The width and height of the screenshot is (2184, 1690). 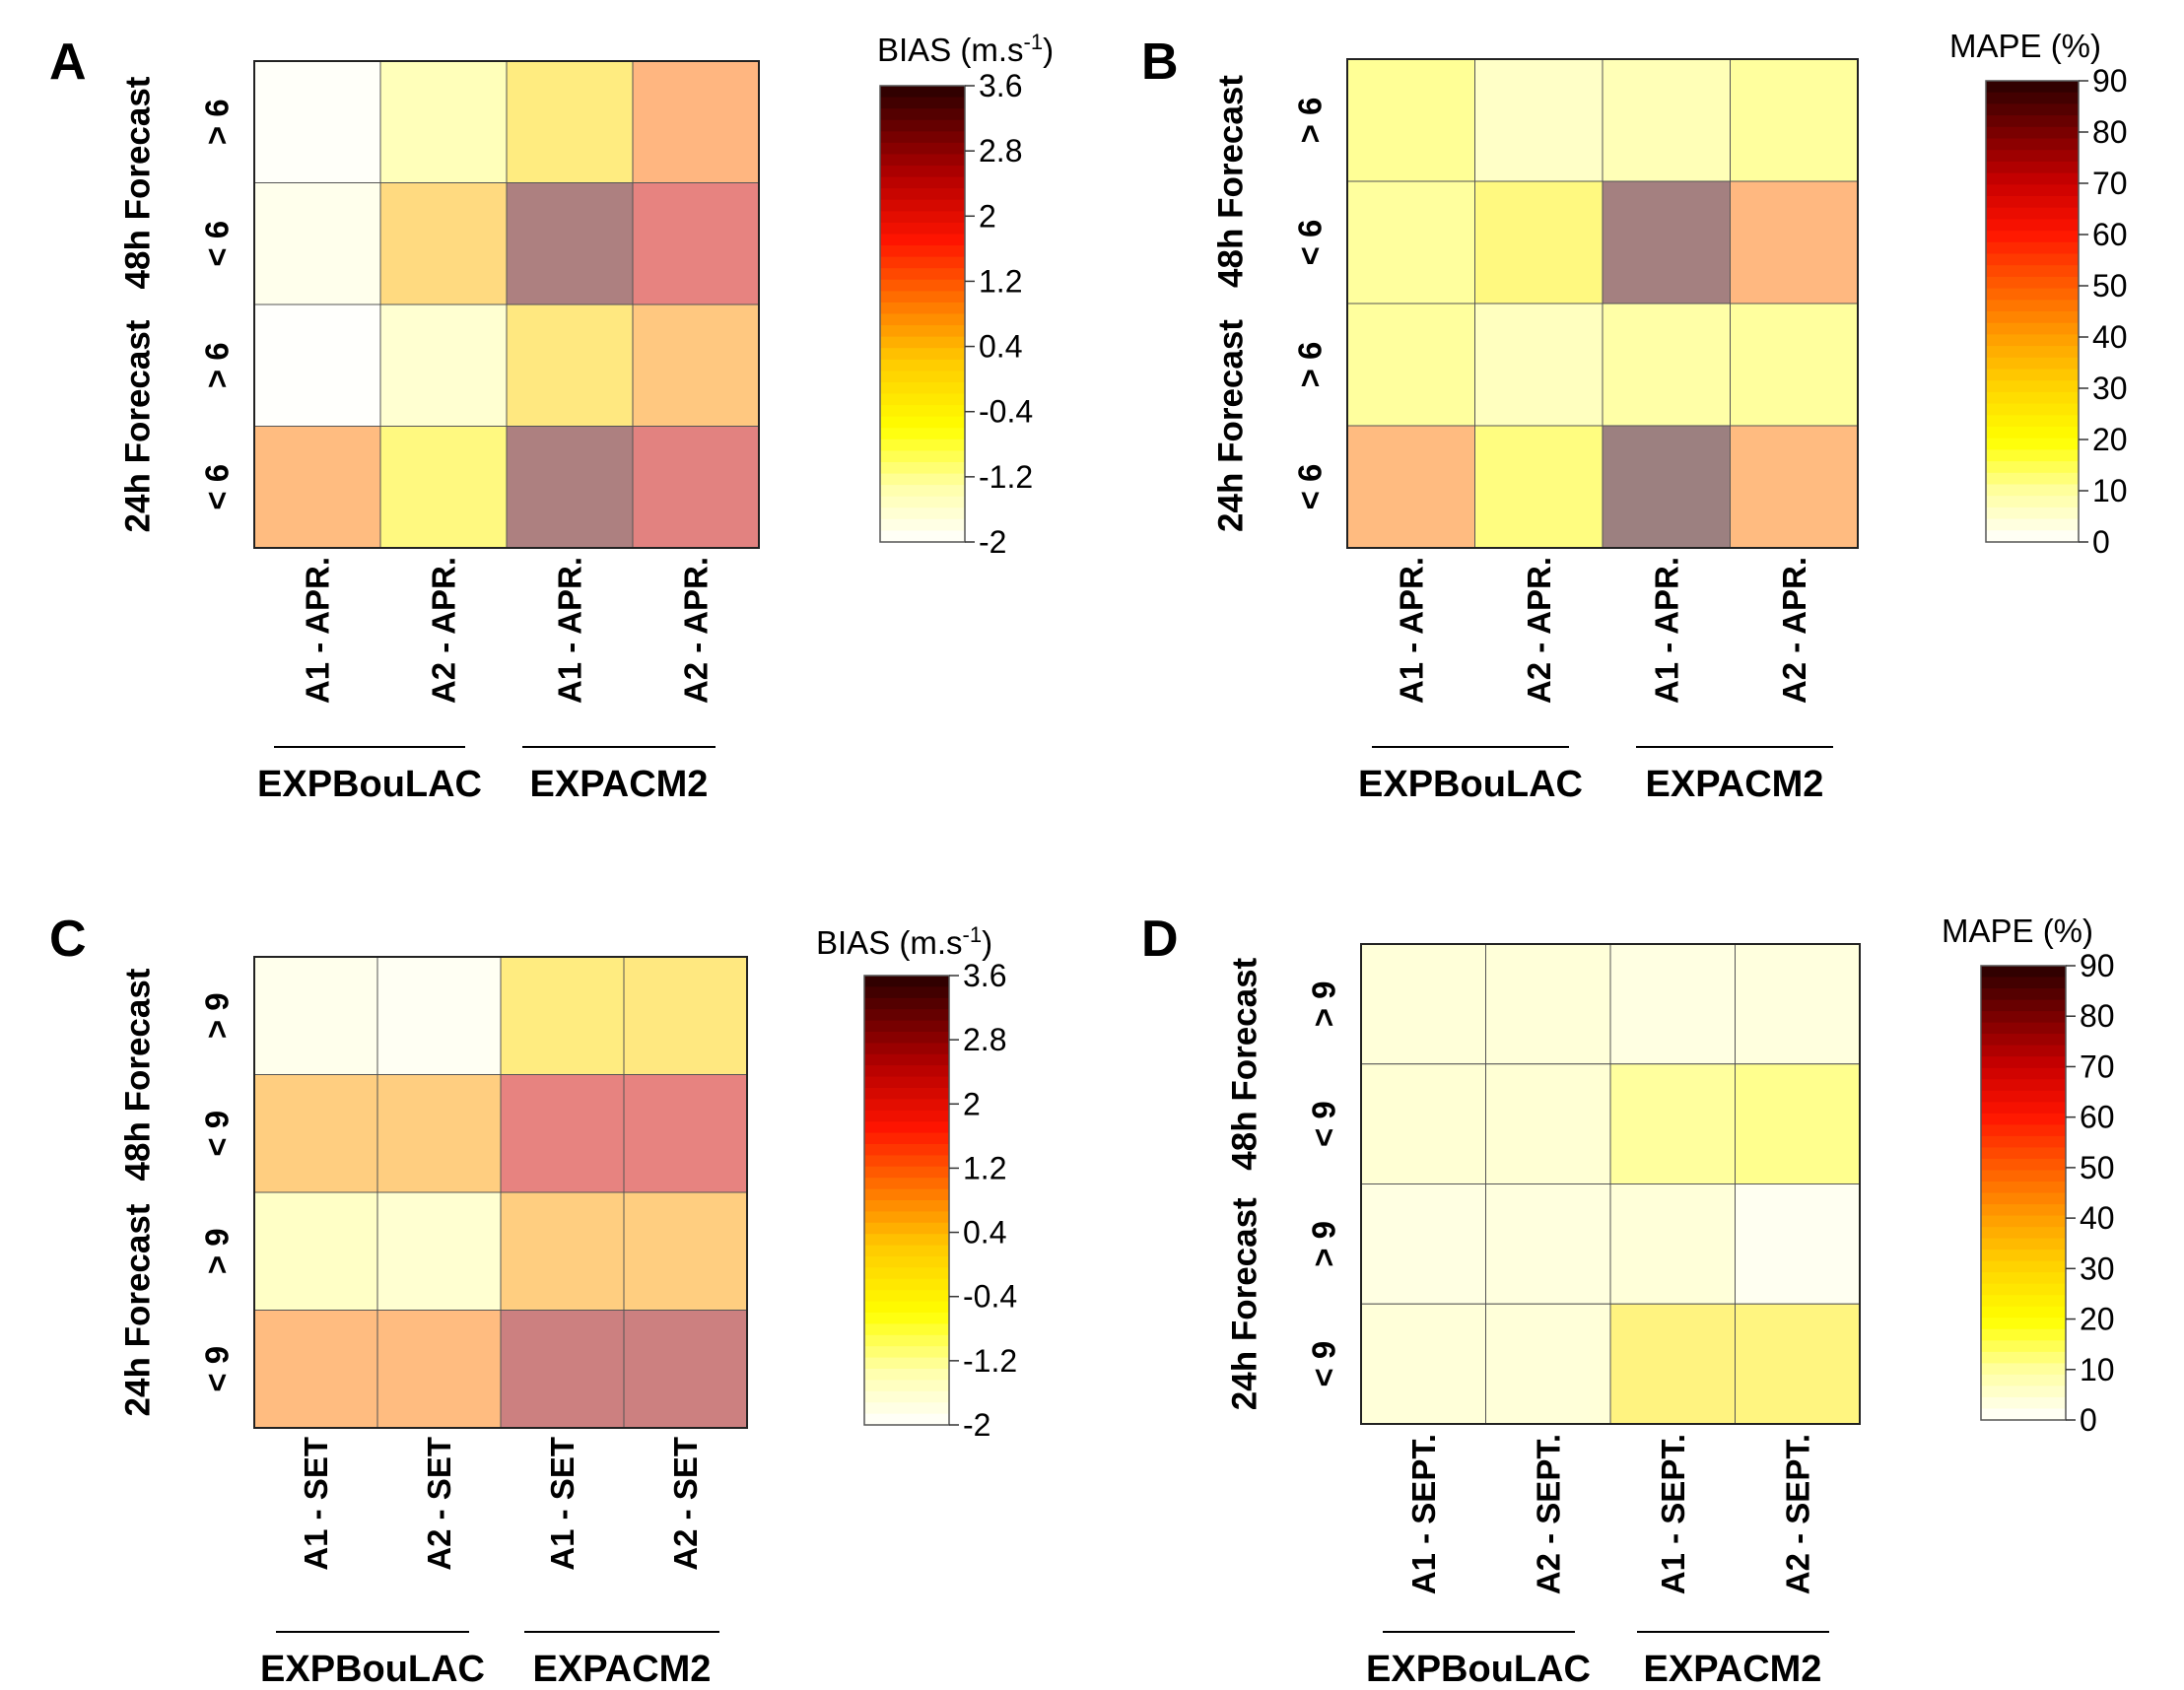 What do you see at coordinates (2097, 1218) in the screenshot?
I see `colorbar-tick-label: 40` at bounding box center [2097, 1218].